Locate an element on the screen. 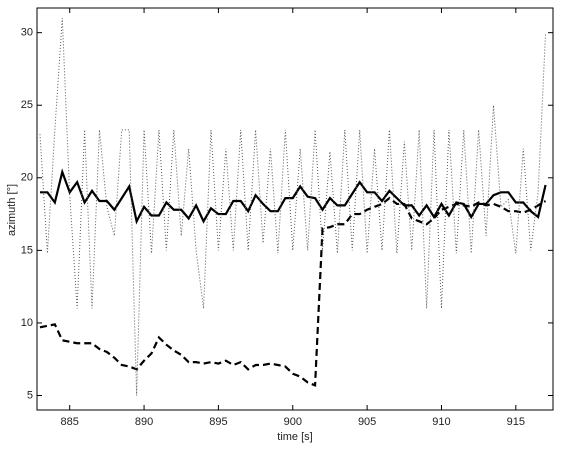 Image resolution: width=563 pixels, height=451 pixels. x-tick-label: 890 is located at coordinates (144, 422).